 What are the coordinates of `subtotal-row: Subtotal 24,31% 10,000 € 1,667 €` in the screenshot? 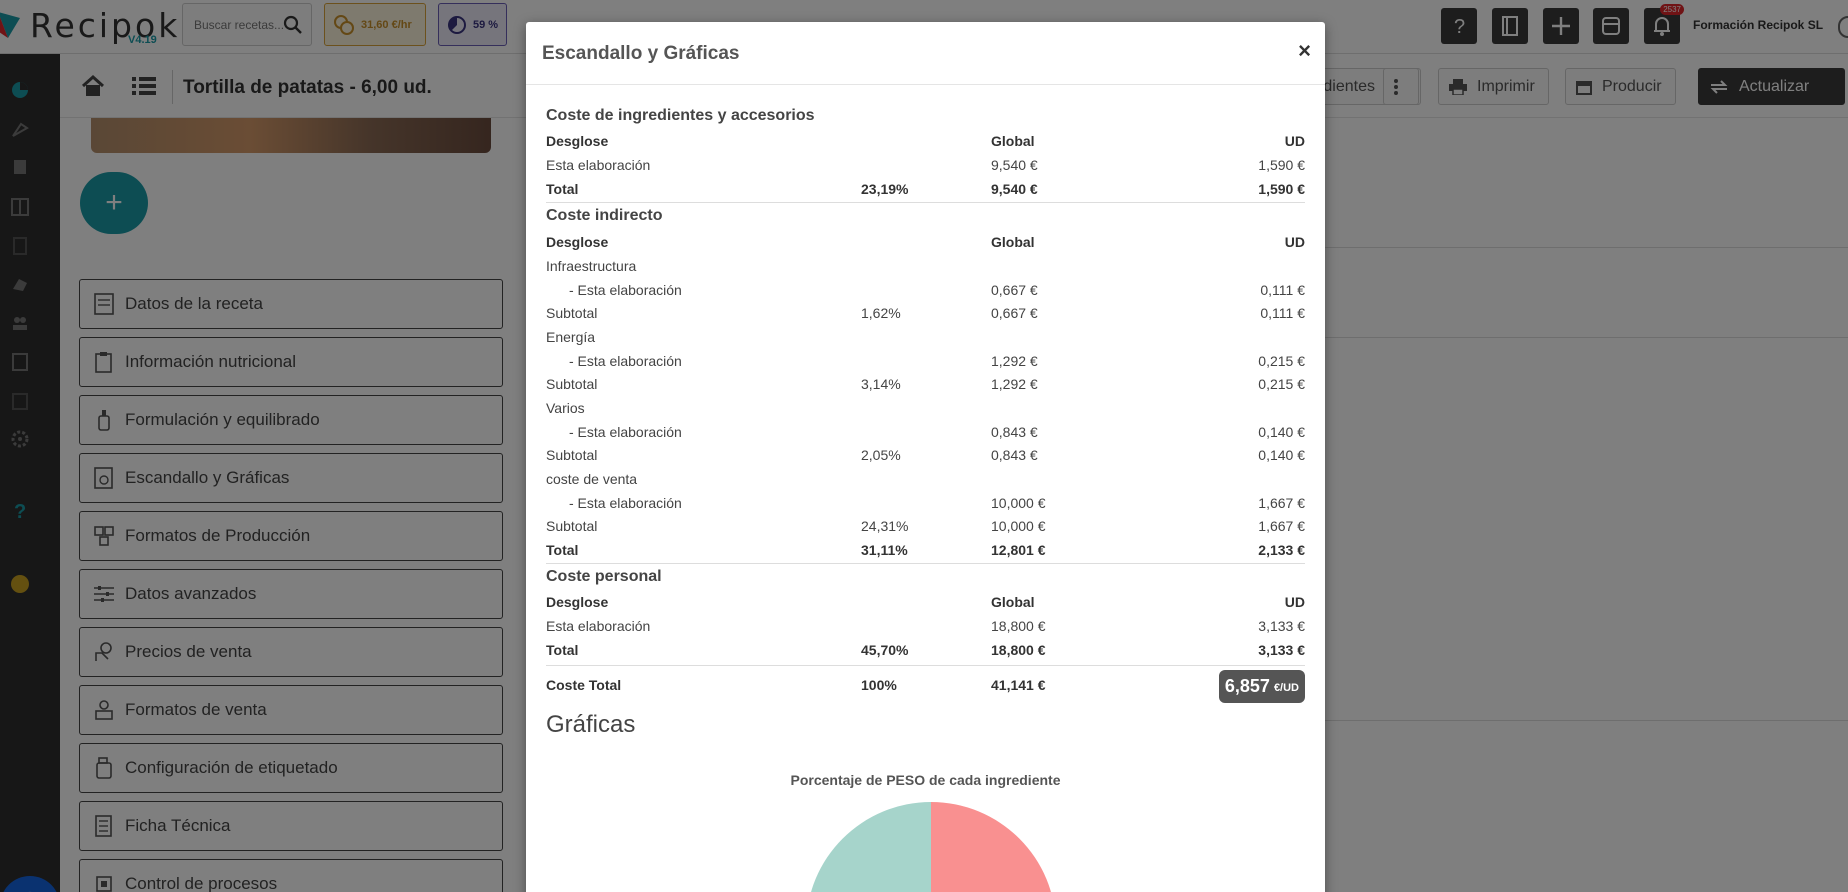 It's located at (925, 528).